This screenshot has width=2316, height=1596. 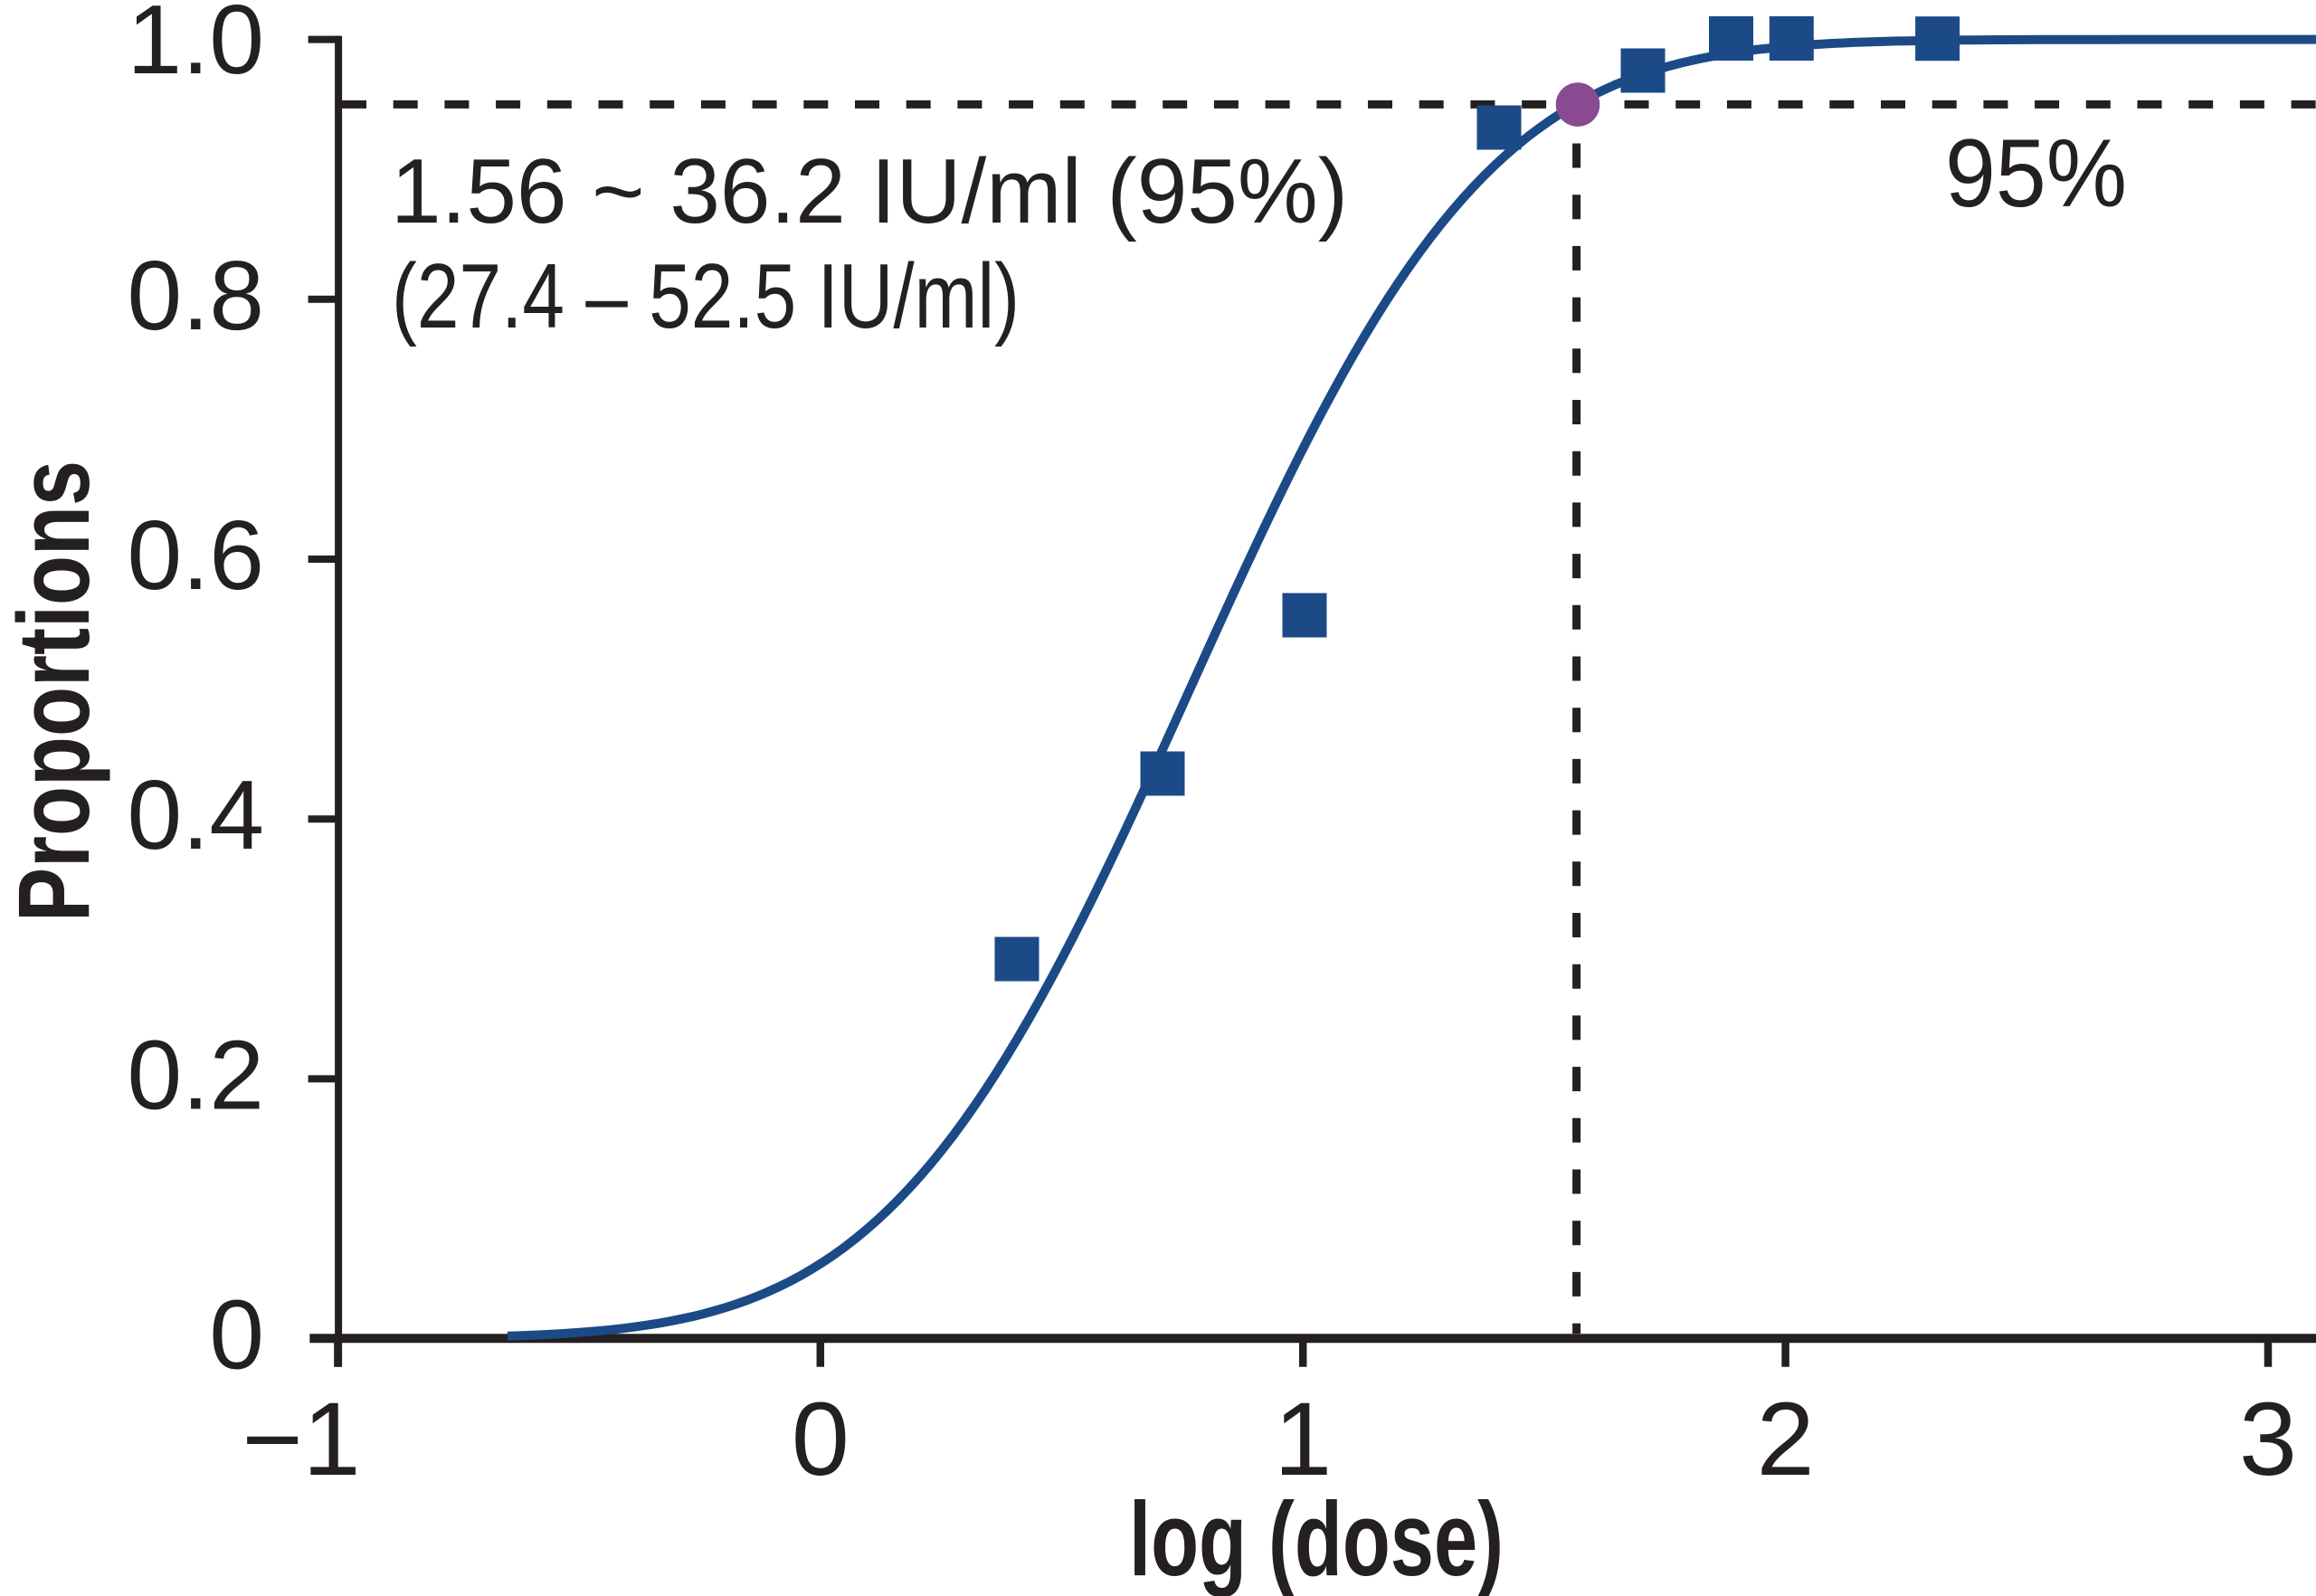 What do you see at coordinates (195, 555) in the screenshot?
I see `svg-text: 0.6` at bounding box center [195, 555].